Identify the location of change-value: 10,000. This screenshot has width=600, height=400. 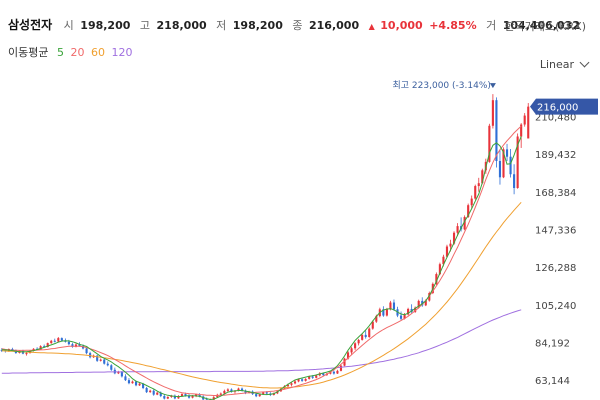
(401, 25).